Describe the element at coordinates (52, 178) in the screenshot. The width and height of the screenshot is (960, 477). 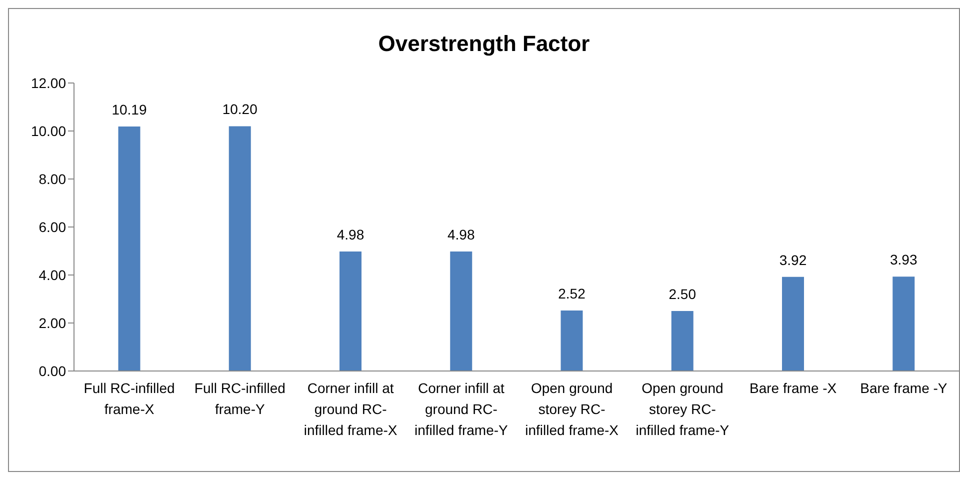
I see `y-tick-label: 8.00` at that location.